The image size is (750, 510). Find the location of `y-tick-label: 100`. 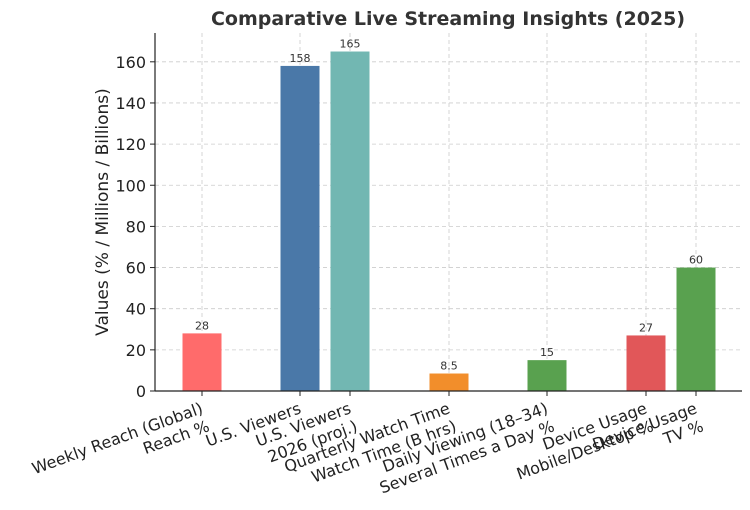

y-tick-label: 100 is located at coordinates (130, 185).